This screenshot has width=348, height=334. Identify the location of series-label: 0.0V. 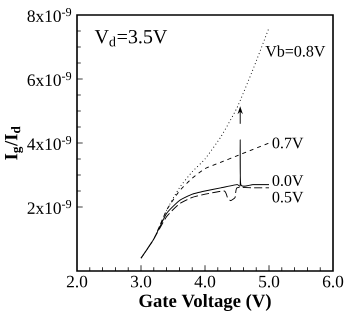
(288, 180).